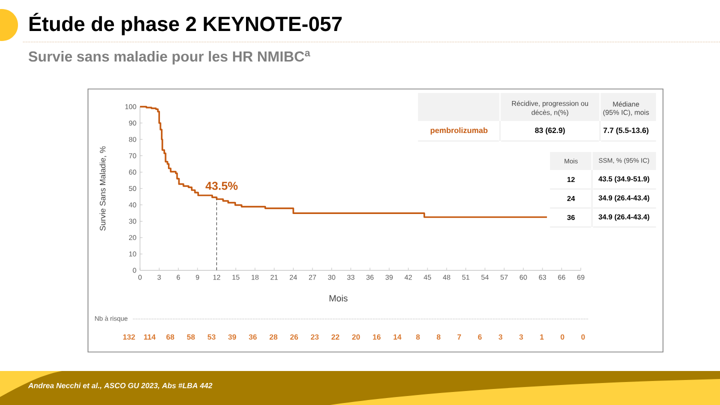 This screenshot has width=720, height=405. I want to click on chart-subtitle: Survie sans maladie pour les HR NMIBC$^{a}$, so click(169, 57).